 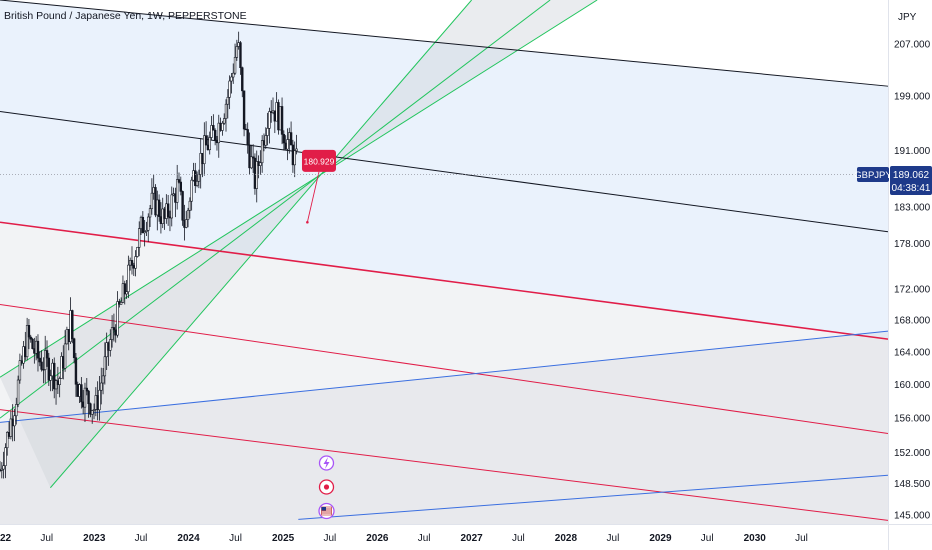 What do you see at coordinates (912, 207) in the screenshot?
I see `y-tick-label: 183.000` at bounding box center [912, 207].